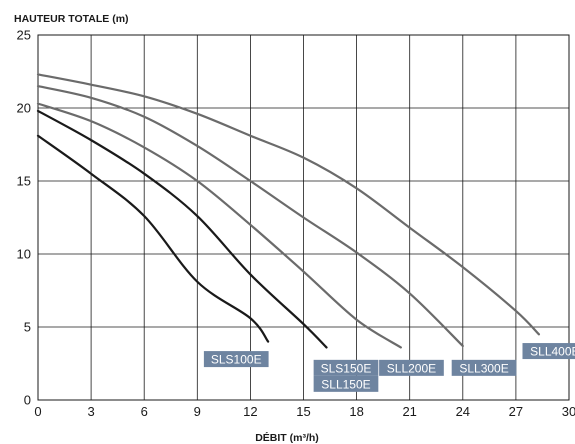  Describe the element at coordinates (409, 411) in the screenshot. I see `x-tick-label: 21` at that location.